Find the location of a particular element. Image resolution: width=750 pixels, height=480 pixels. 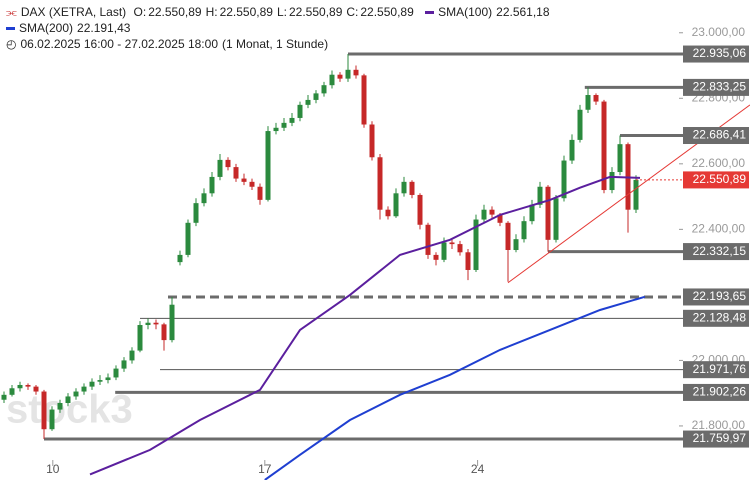

level-label: 22.193,65 is located at coordinates (720, 296).